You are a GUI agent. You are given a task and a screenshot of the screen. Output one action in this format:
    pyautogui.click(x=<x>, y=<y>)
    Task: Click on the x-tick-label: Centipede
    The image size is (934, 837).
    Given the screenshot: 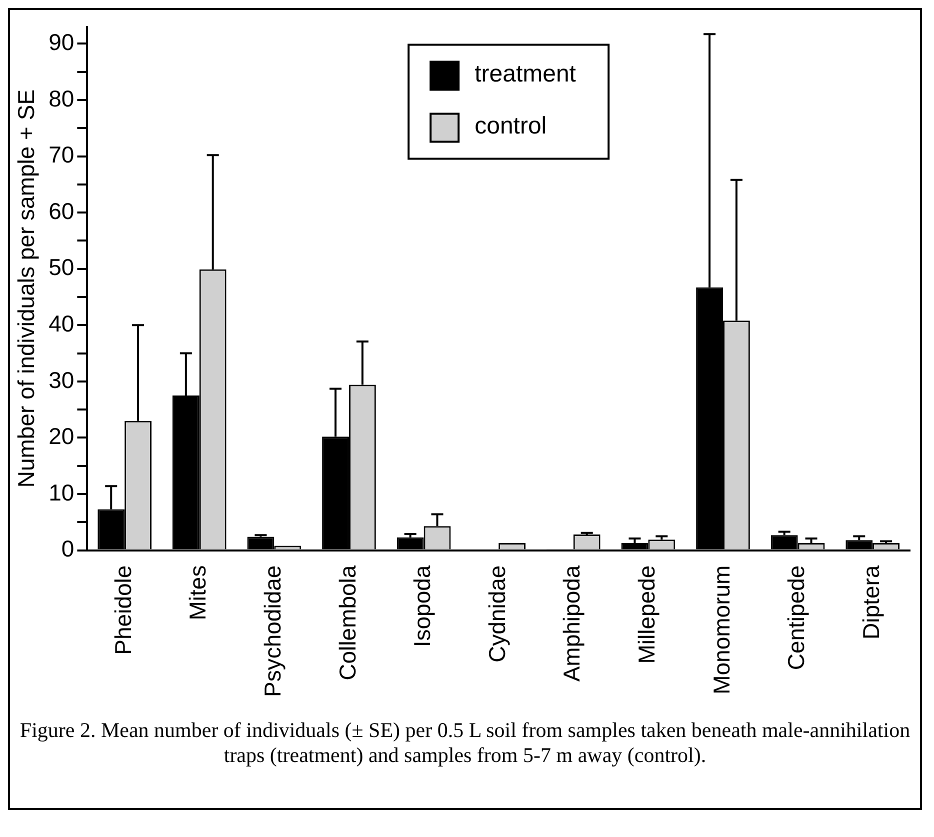 What is the action you would take?
    pyautogui.click(x=796, y=617)
    